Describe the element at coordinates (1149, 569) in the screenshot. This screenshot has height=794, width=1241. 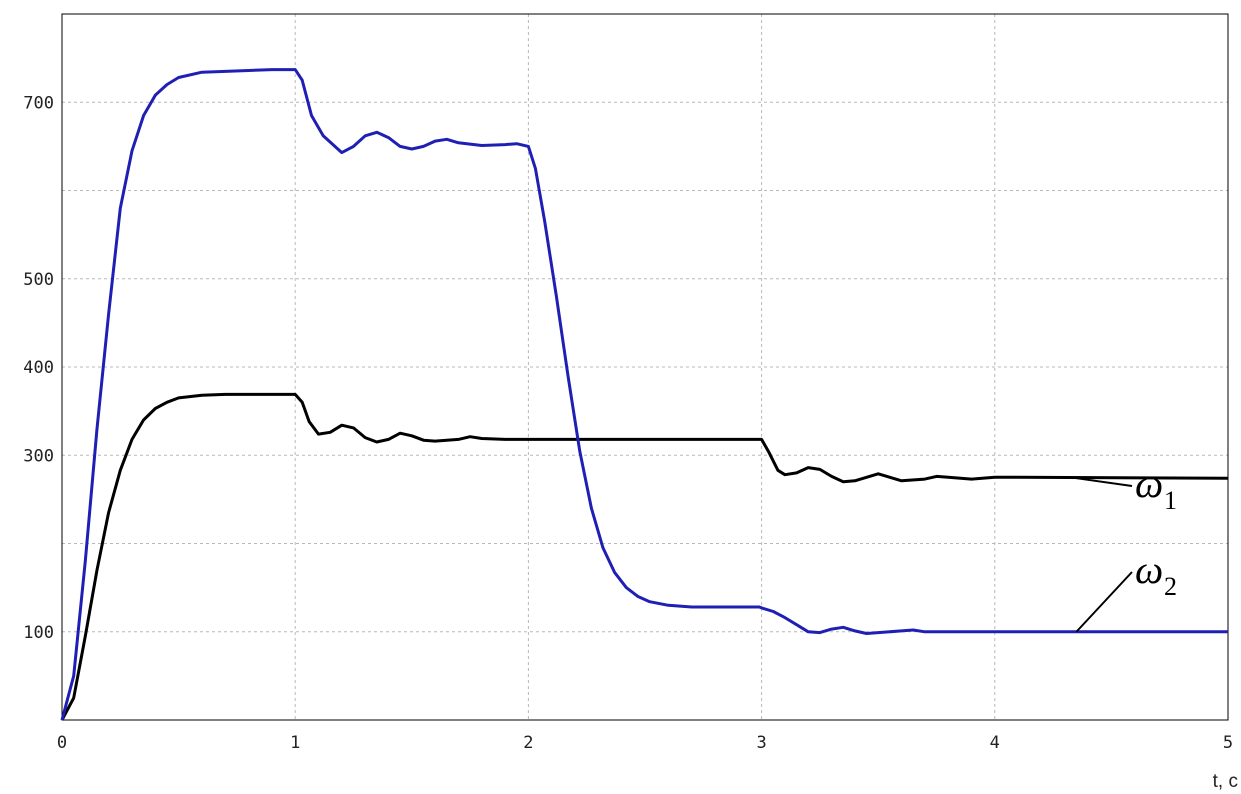
I see `series-label-2: ω` at that location.